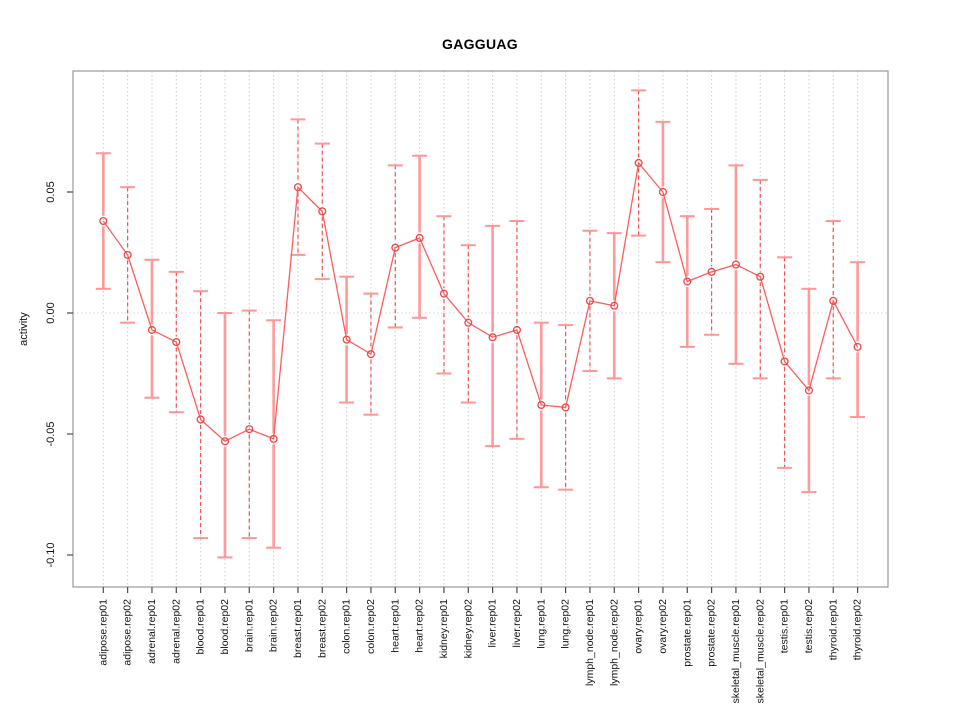  What do you see at coordinates (176, 631) in the screenshot?
I see `x-tick-label: adrenal.rep02` at bounding box center [176, 631].